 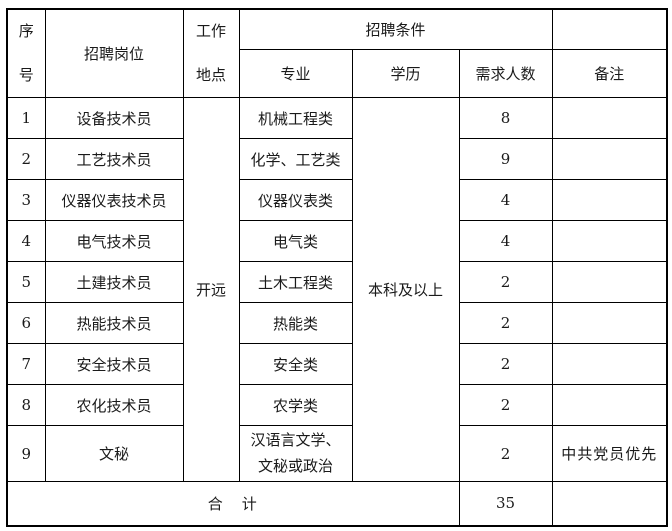 What do you see at coordinates (26, 241) in the screenshot?
I see `cell-serial: 4` at bounding box center [26, 241].